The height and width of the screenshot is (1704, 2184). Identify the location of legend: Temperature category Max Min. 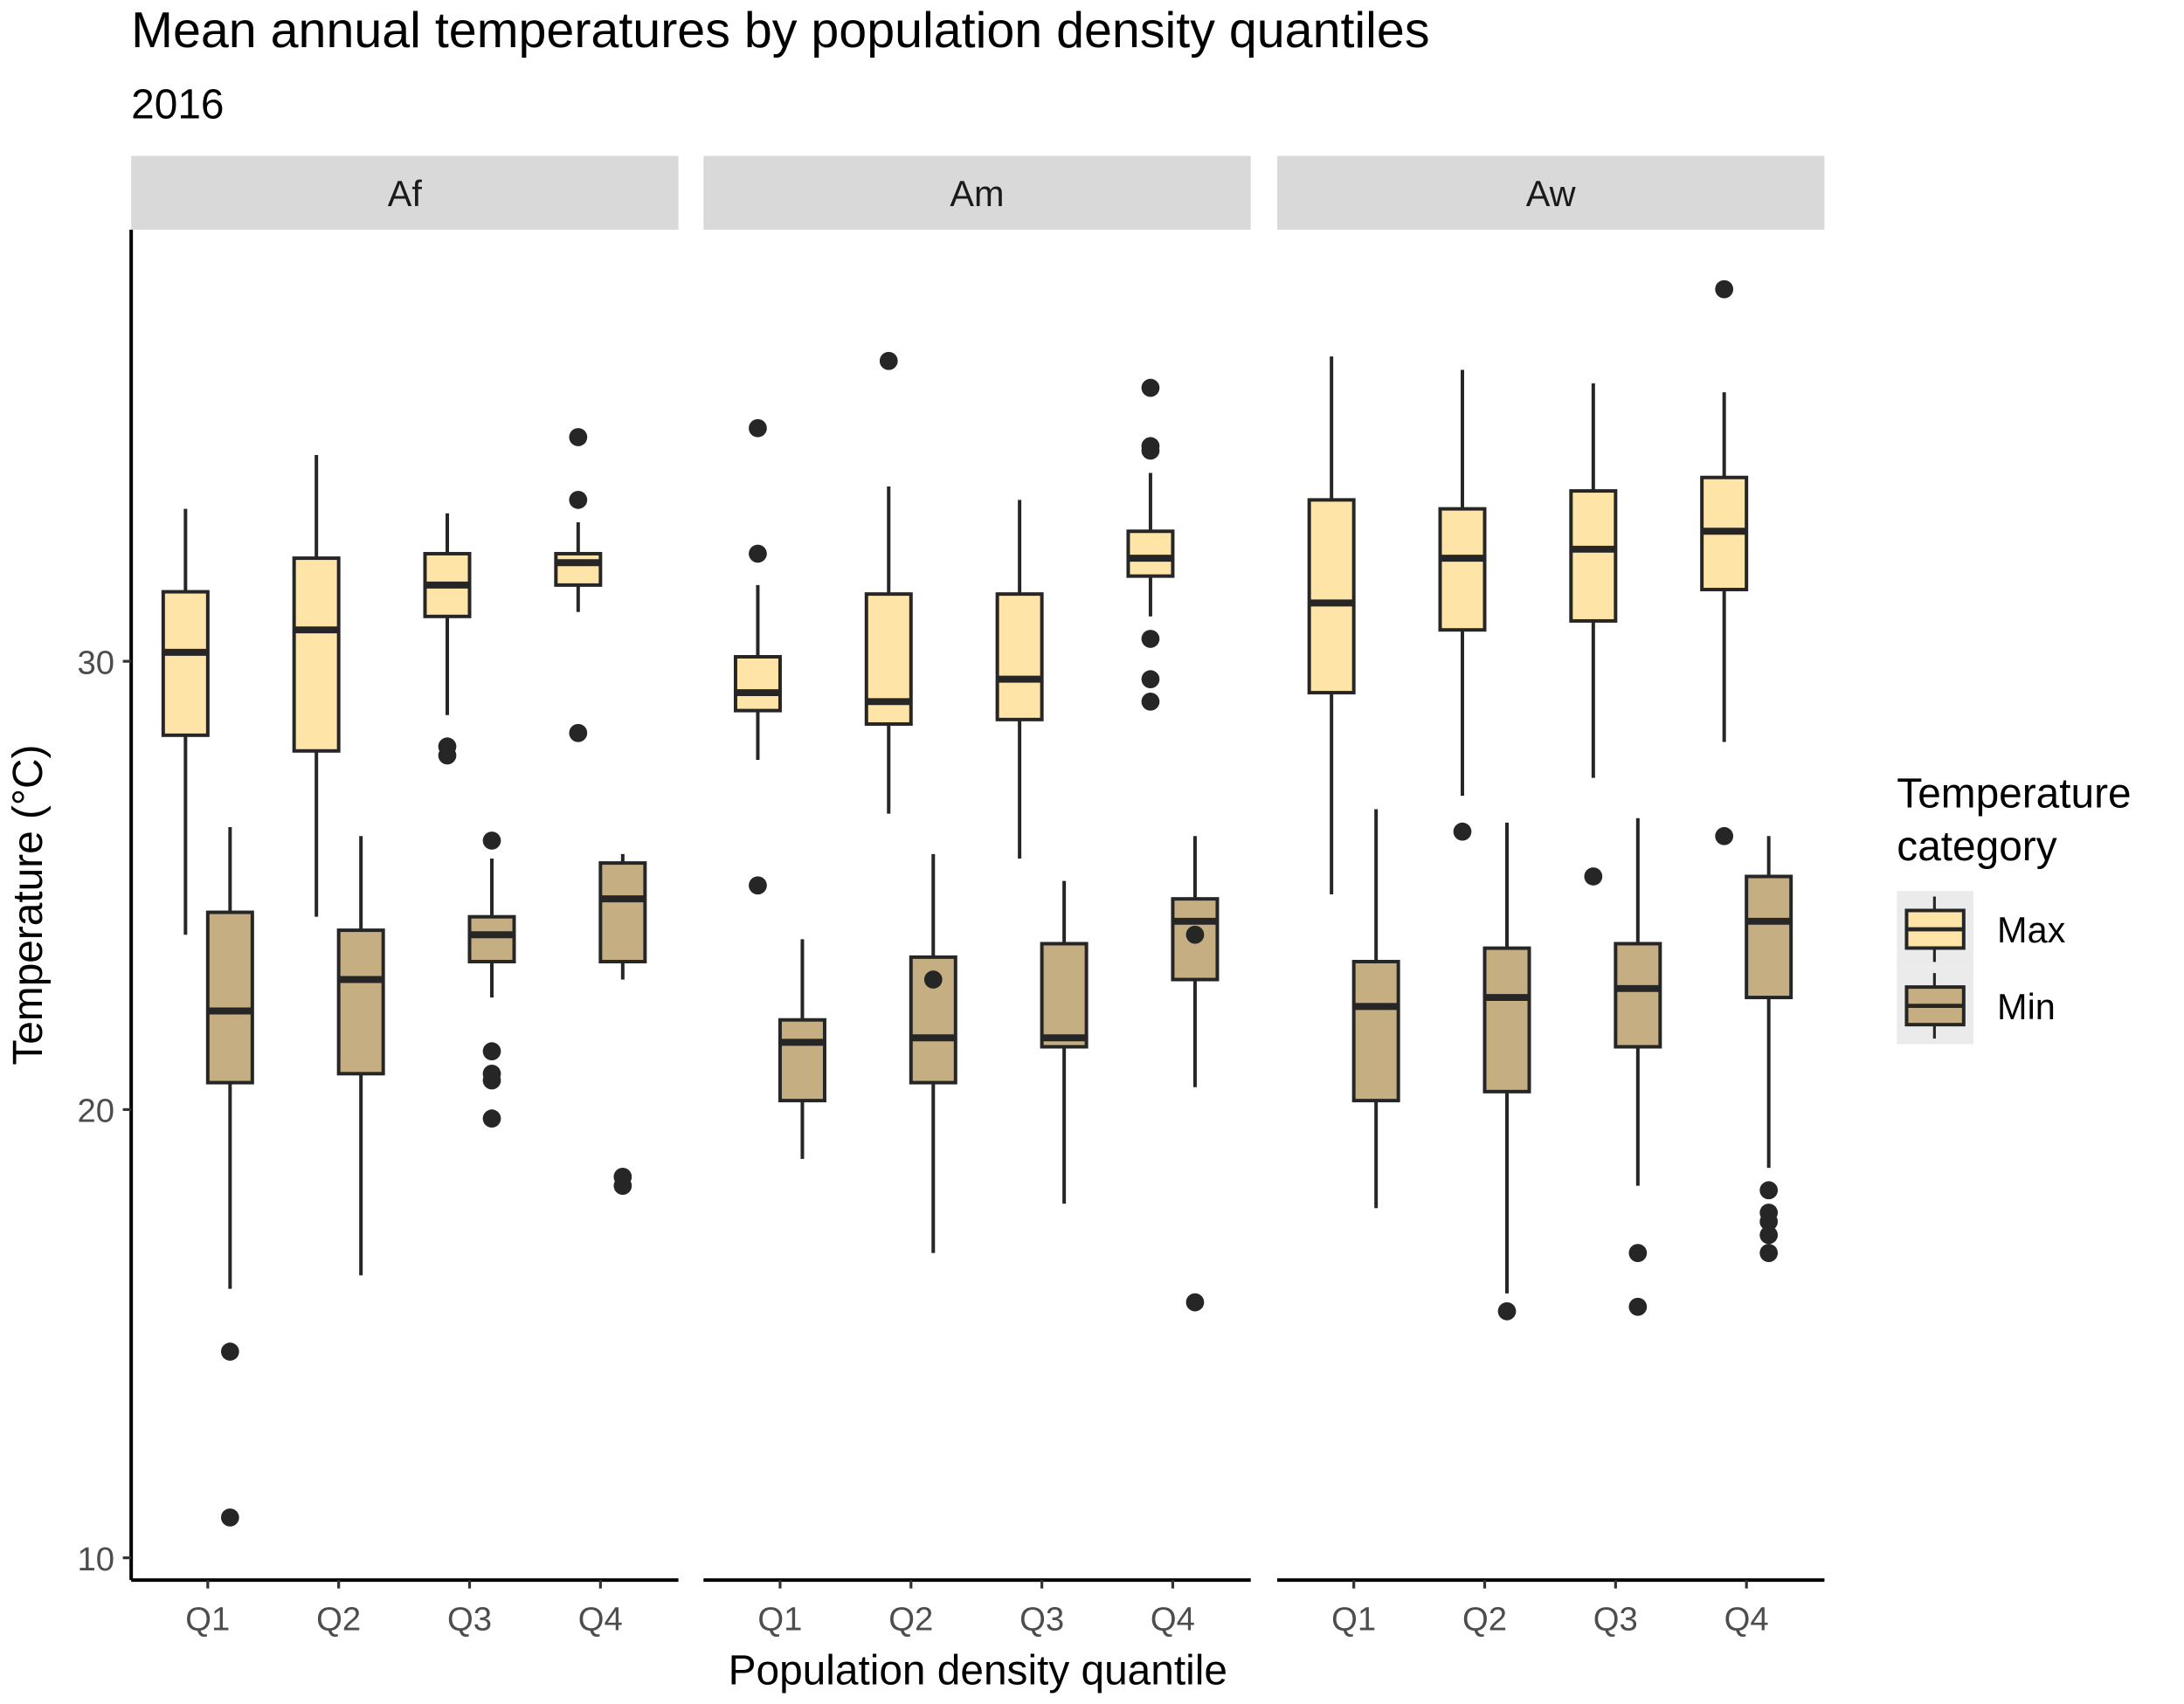
(2014, 908).